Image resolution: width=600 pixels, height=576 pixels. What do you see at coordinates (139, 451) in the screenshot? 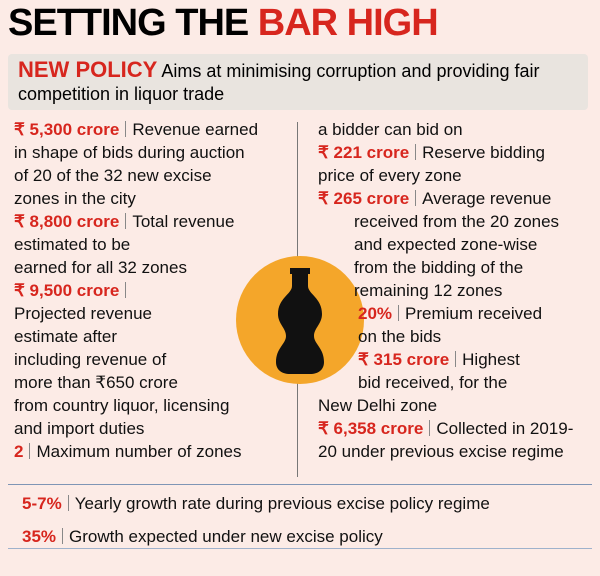
I see `item-text: Maximum number of zones` at bounding box center [139, 451].